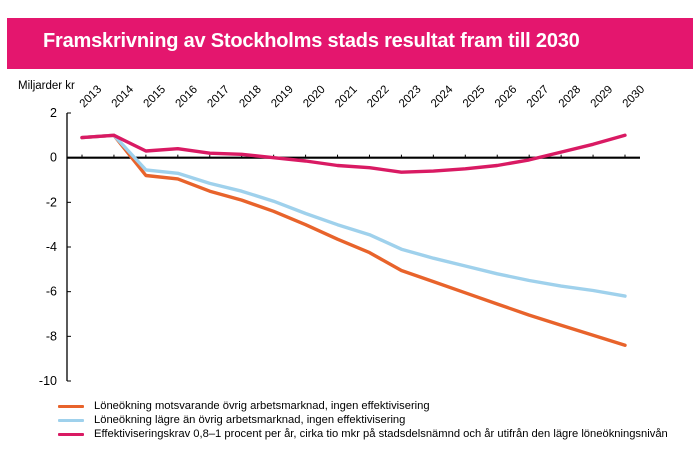  Describe the element at coordinates (250, 97) in the screenshot. I see `x-tick-label: 2018` at that location.